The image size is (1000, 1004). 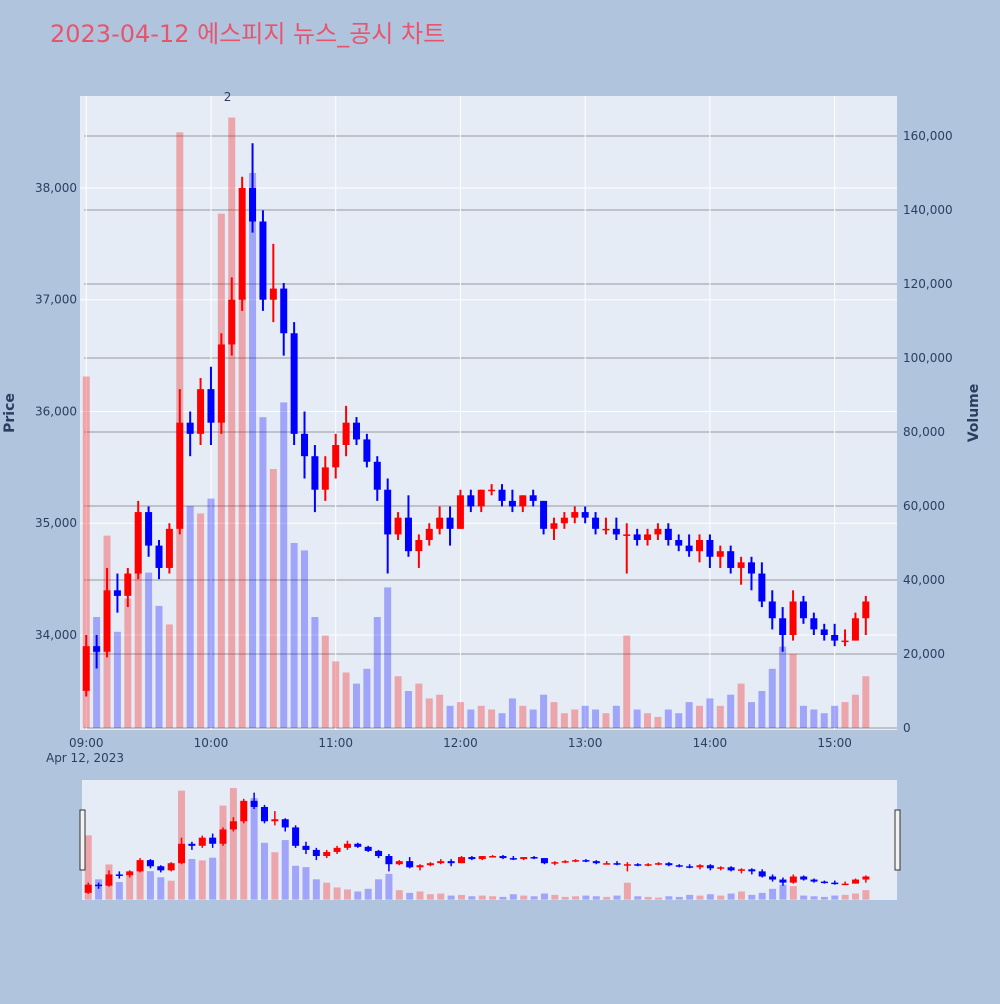 What do you see at coordinates (247, 34) in the screenshot?
I see `chart-title: 2023-04-12 에스피지 뉴스_공시 차트` at bounding box center [247, 34].